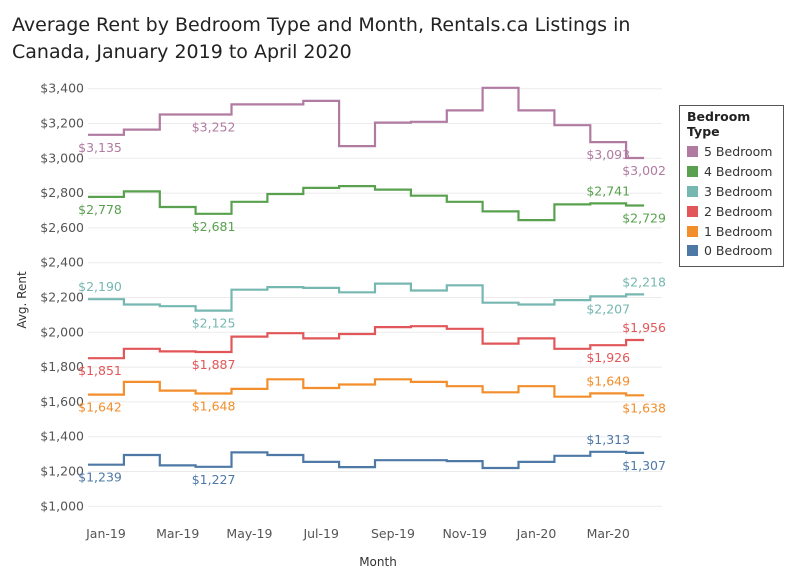 The image size is (800, 581). I want to click on legend-title: Bedroom Type, so click(719, 124).